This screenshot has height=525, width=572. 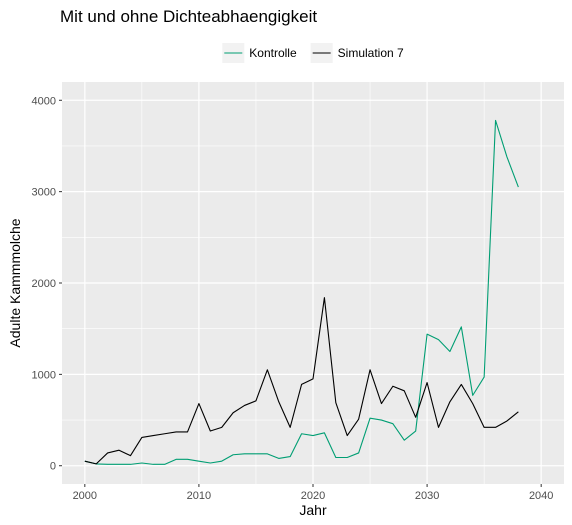 What do you see at coordinates (44, 193) in the screenshot?
I see `y-tick-label: 3000` at bounding box center [44, 193].